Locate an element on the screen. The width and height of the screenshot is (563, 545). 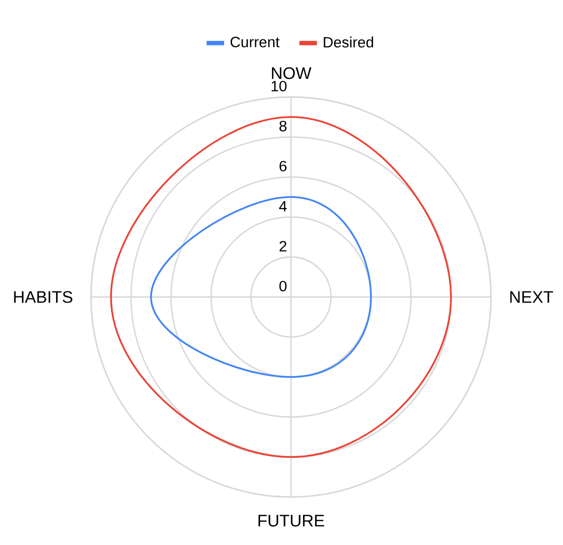
spoke-label: FUTURE is located at coordinates (291, 520).